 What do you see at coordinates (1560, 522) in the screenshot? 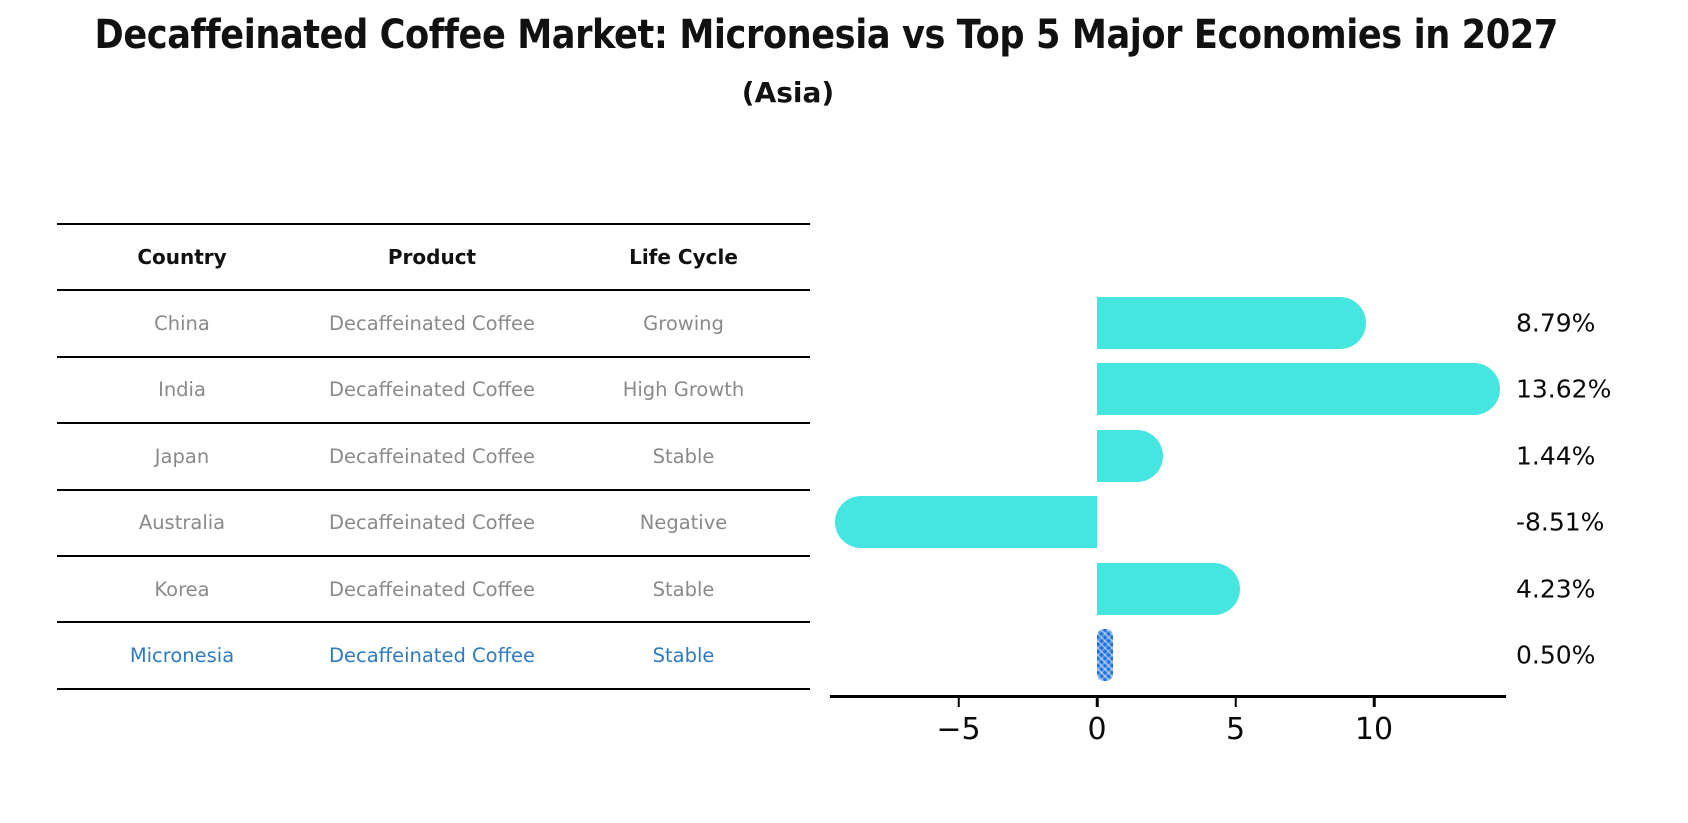
I see `value-label: -8.51%` at bounding box center [1560, 522].